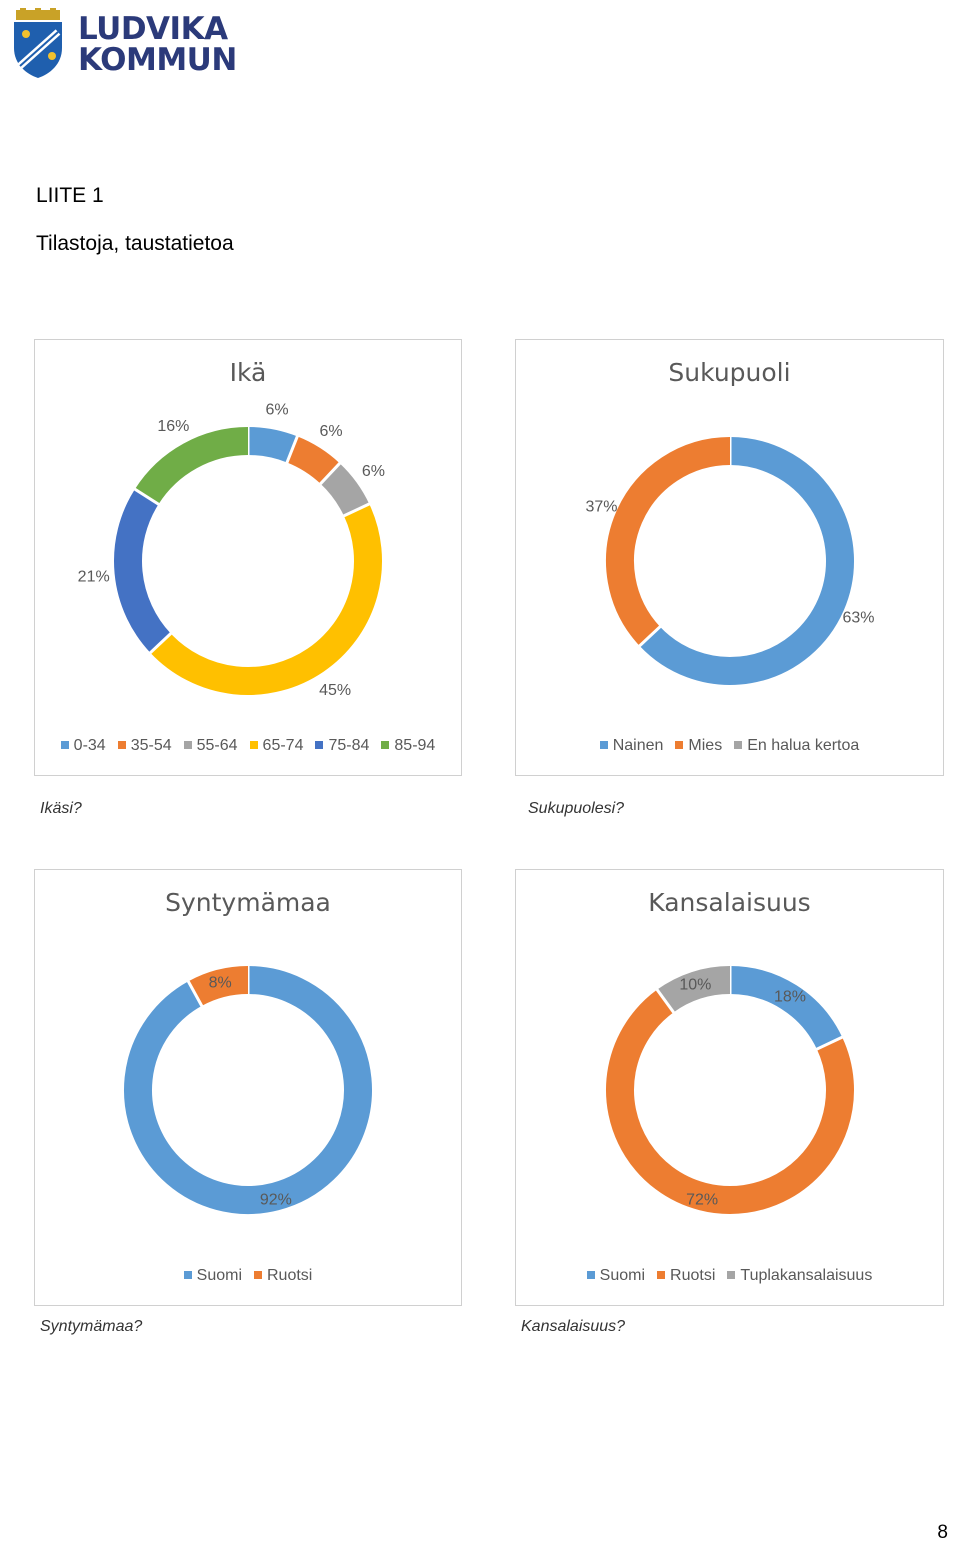 The height and width of the screenshot is (1544, 960). What do you see at coordinates (373, 471) in the screenshot?
I see `data-label-55-64: 6%` at bounding box center [373, 471].